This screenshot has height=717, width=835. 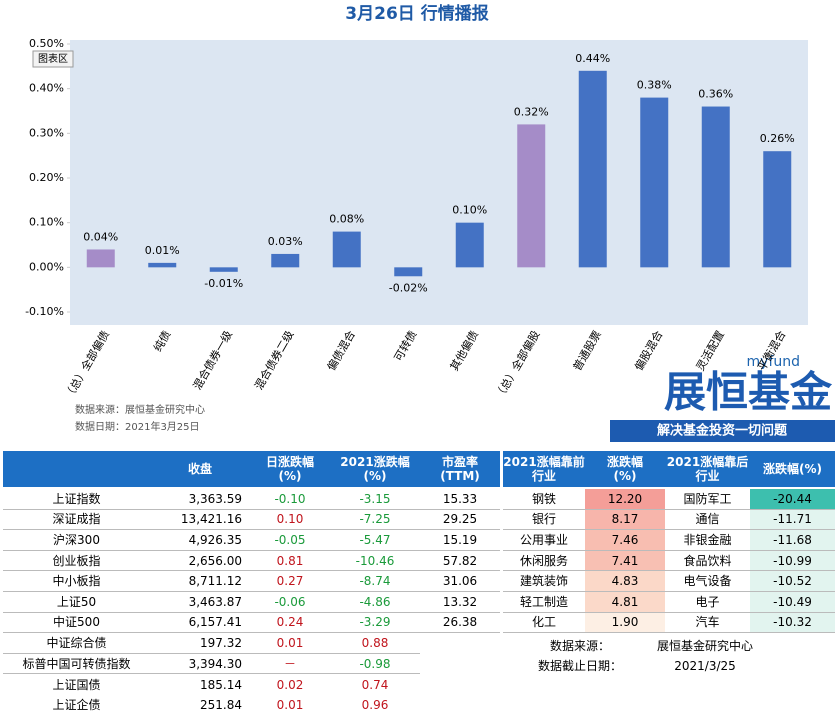 What do you see at coordinates (624, 469) in the screenshot?
I see `header: 涨跌幅 (%)` at bounding box center [624, 469].